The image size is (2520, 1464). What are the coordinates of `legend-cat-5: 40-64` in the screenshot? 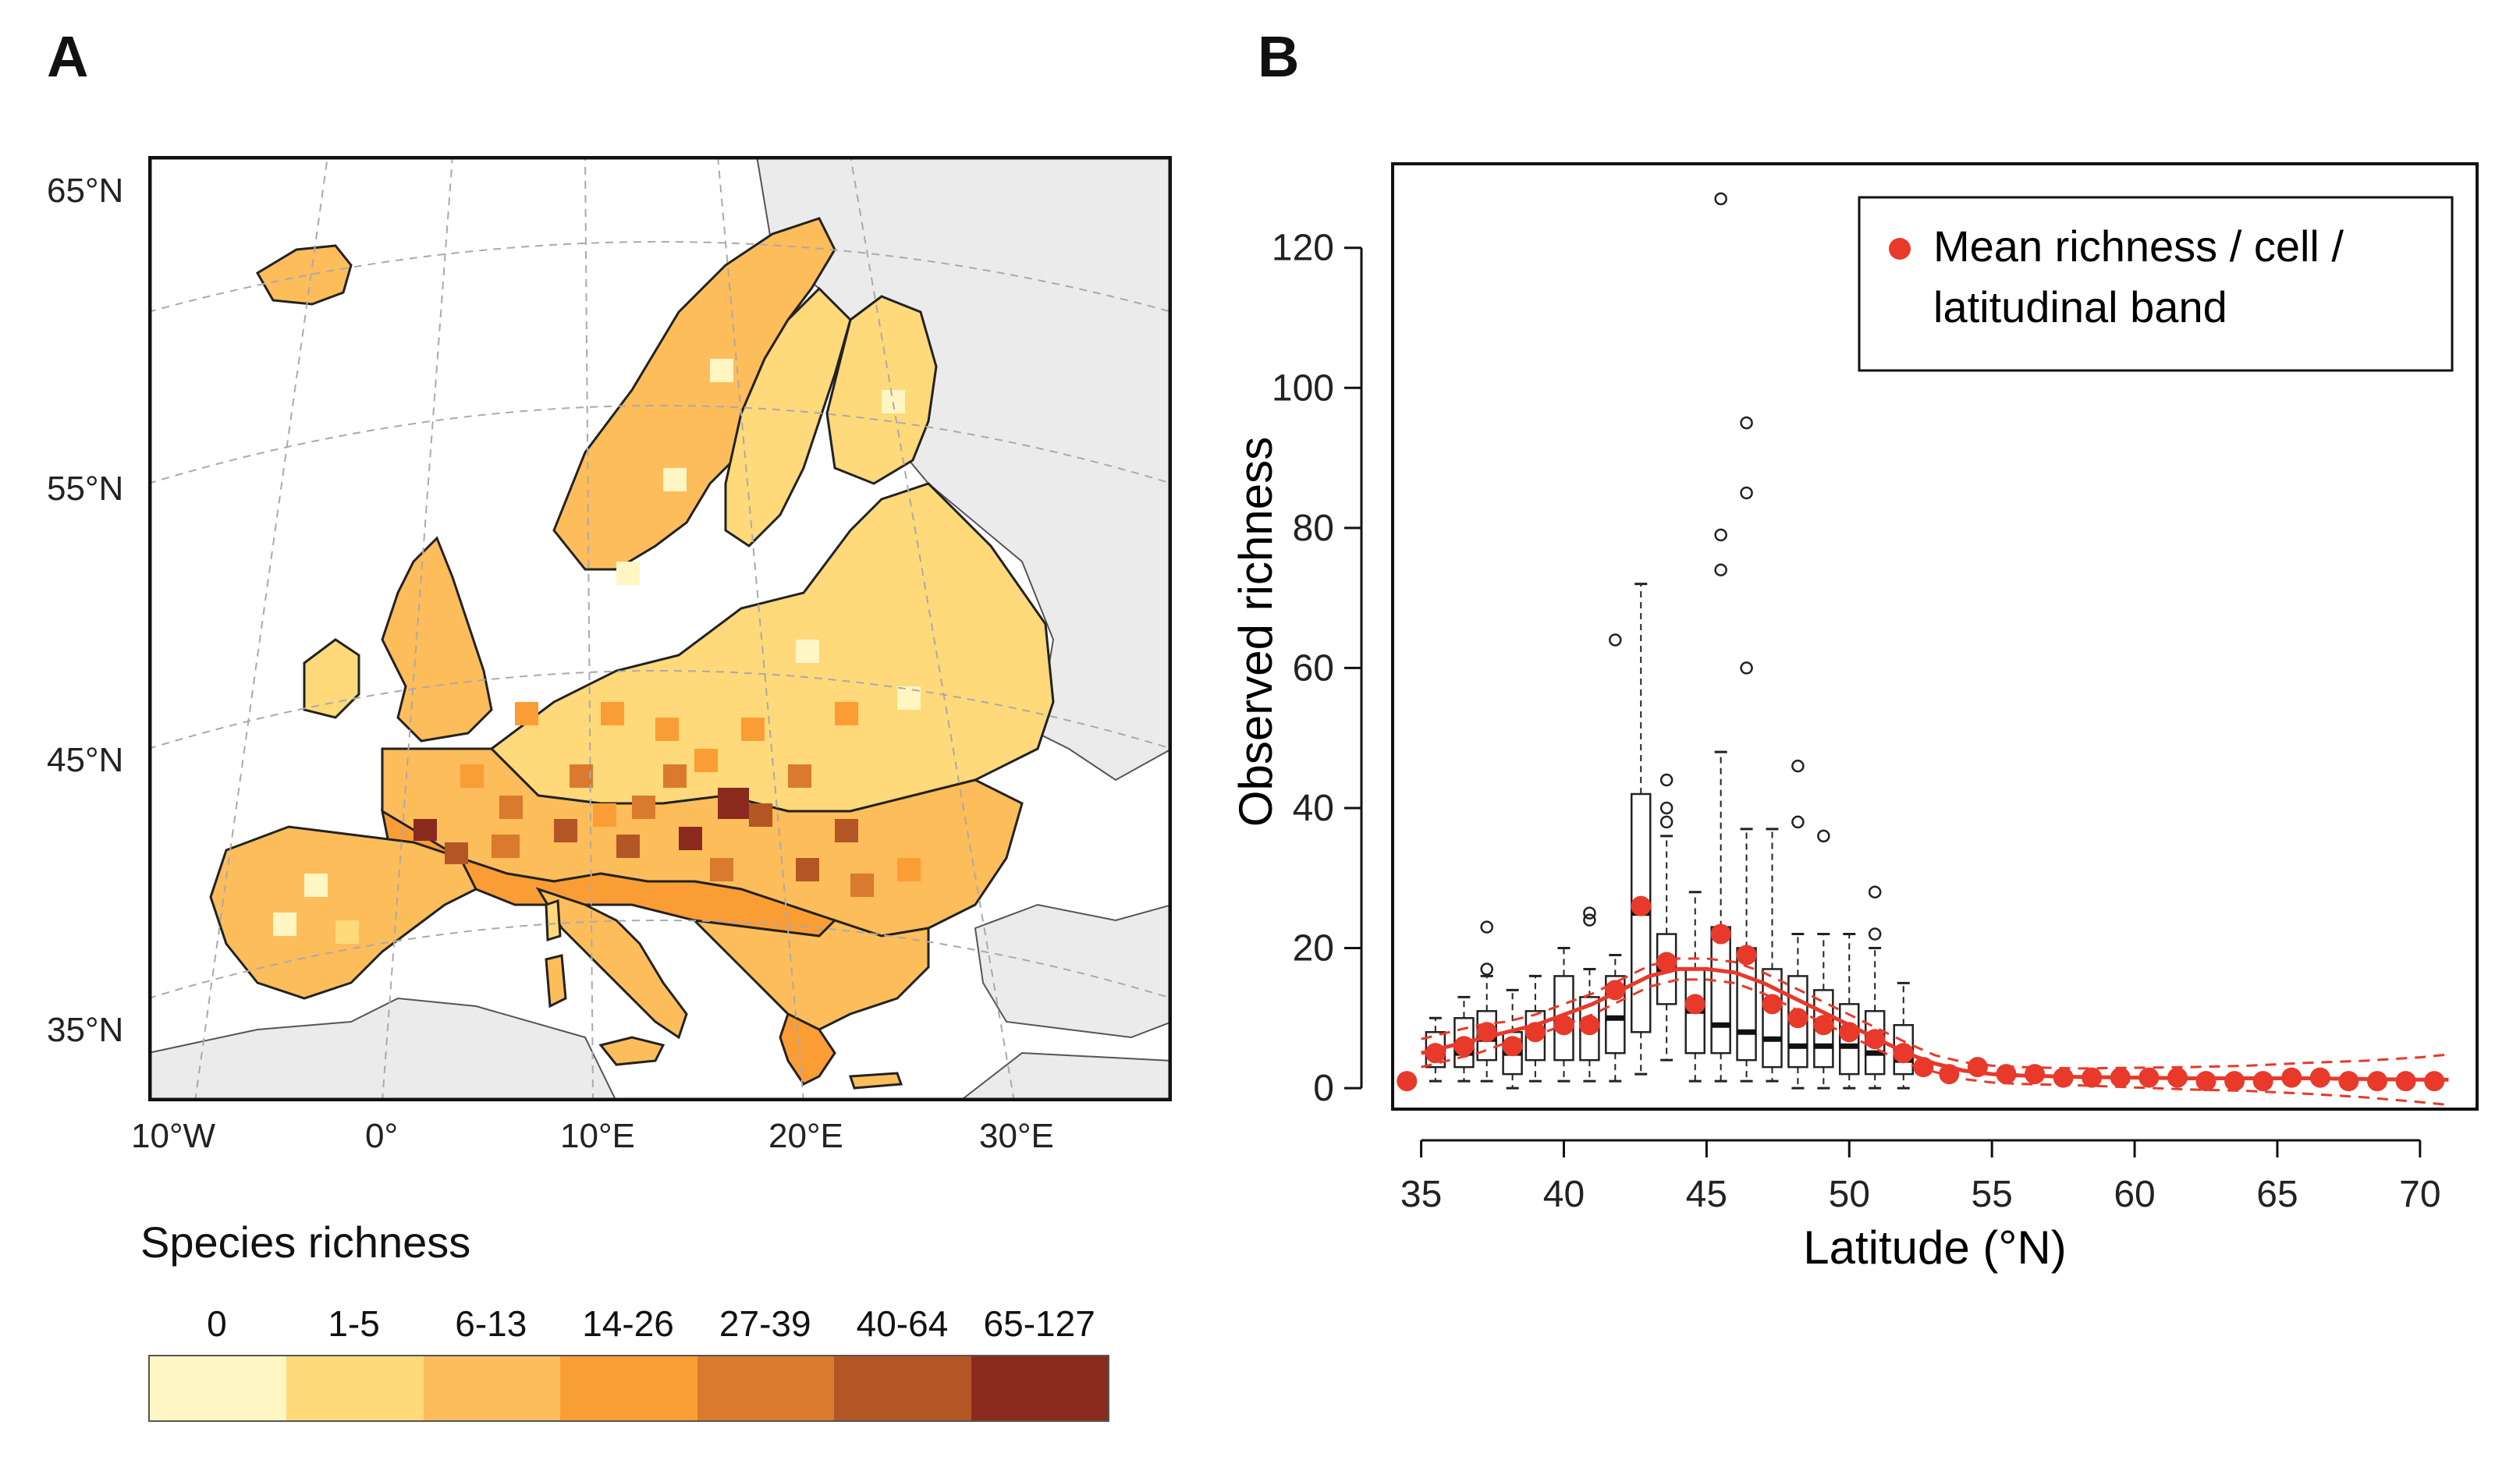 It's located at (903, 1323).